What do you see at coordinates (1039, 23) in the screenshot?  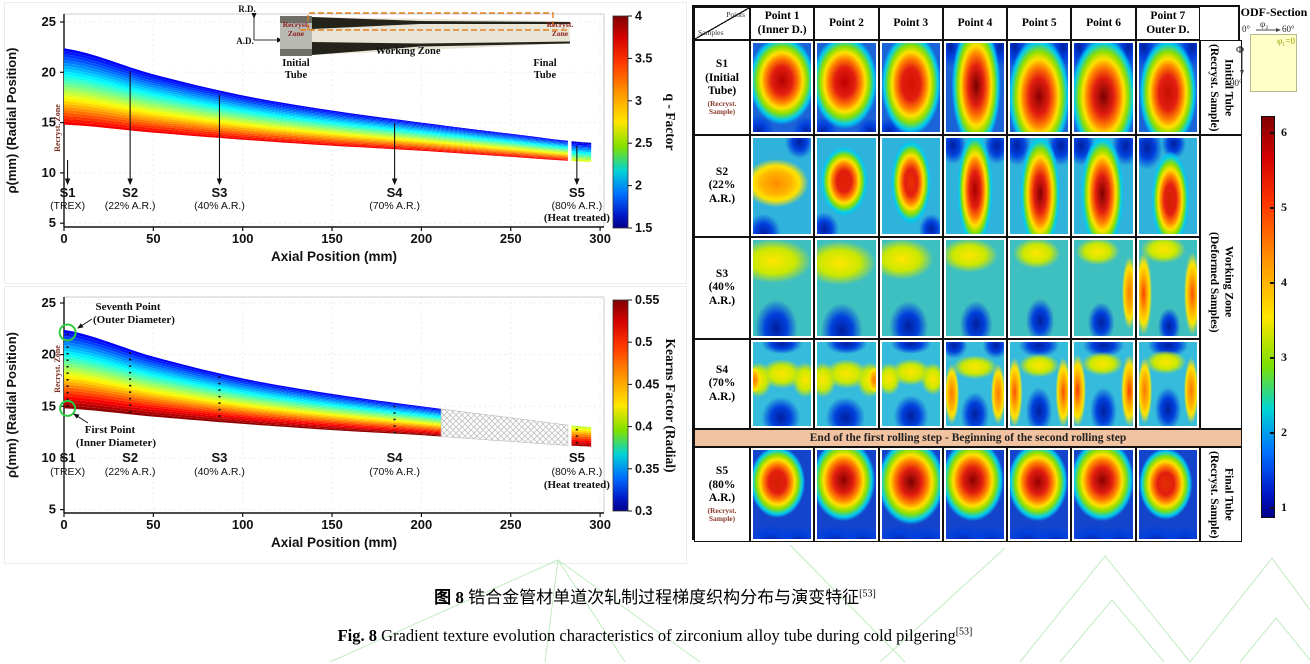 I see `col-header-point5: Point 5` at bounding box center [1039, 23].